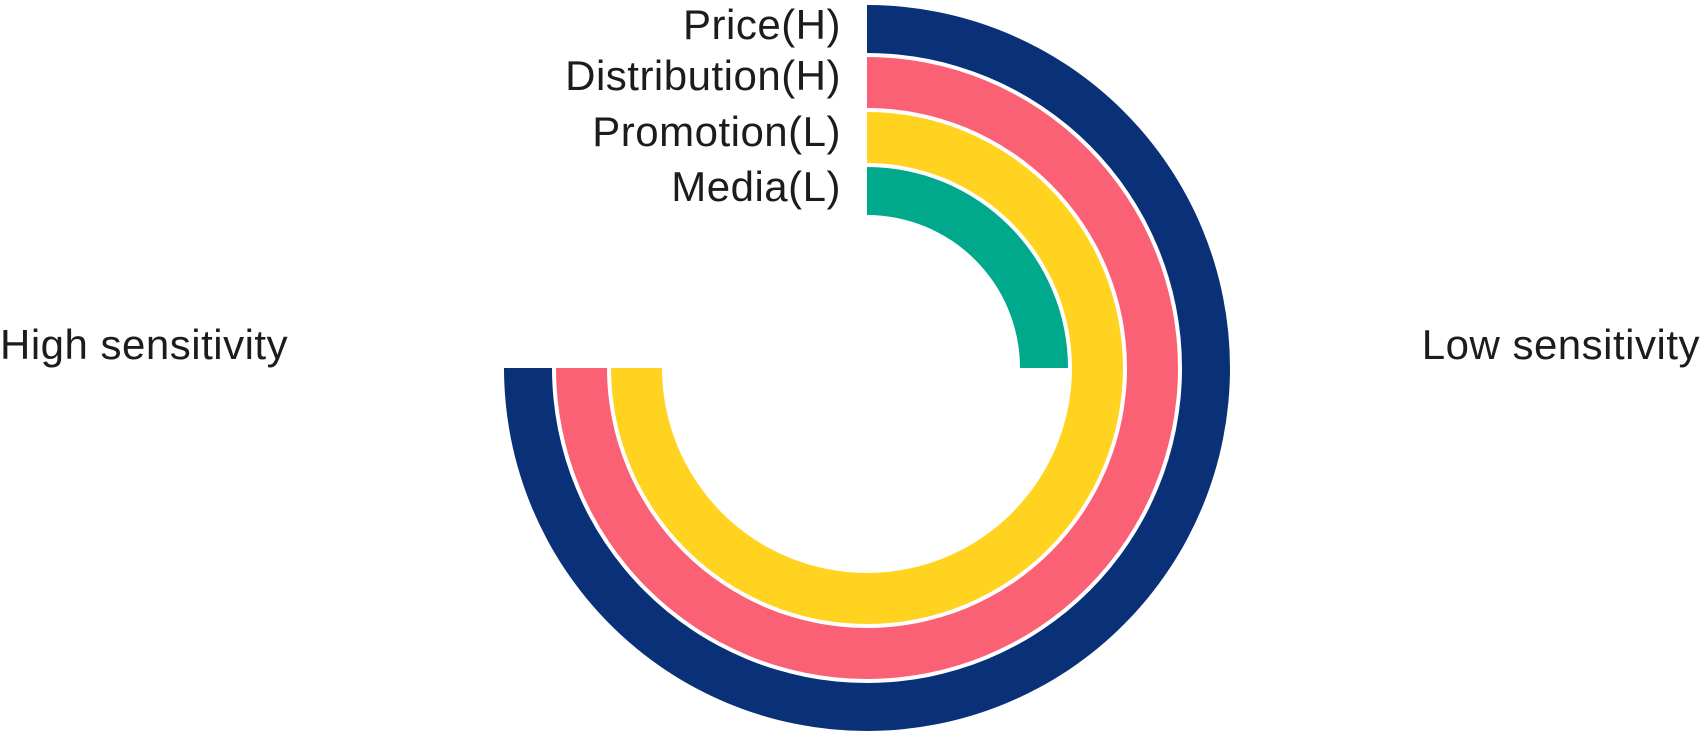  What do you see at coordinates (967, 267) in the screenshot?
I see `ring-media-arc` at bounding box center [967, 267].